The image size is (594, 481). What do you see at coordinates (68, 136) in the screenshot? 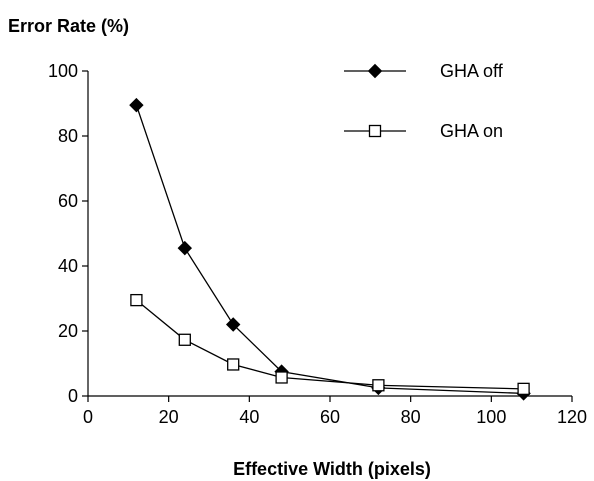
I see `y-tick-label: 80` at bounding box center [68, 136].